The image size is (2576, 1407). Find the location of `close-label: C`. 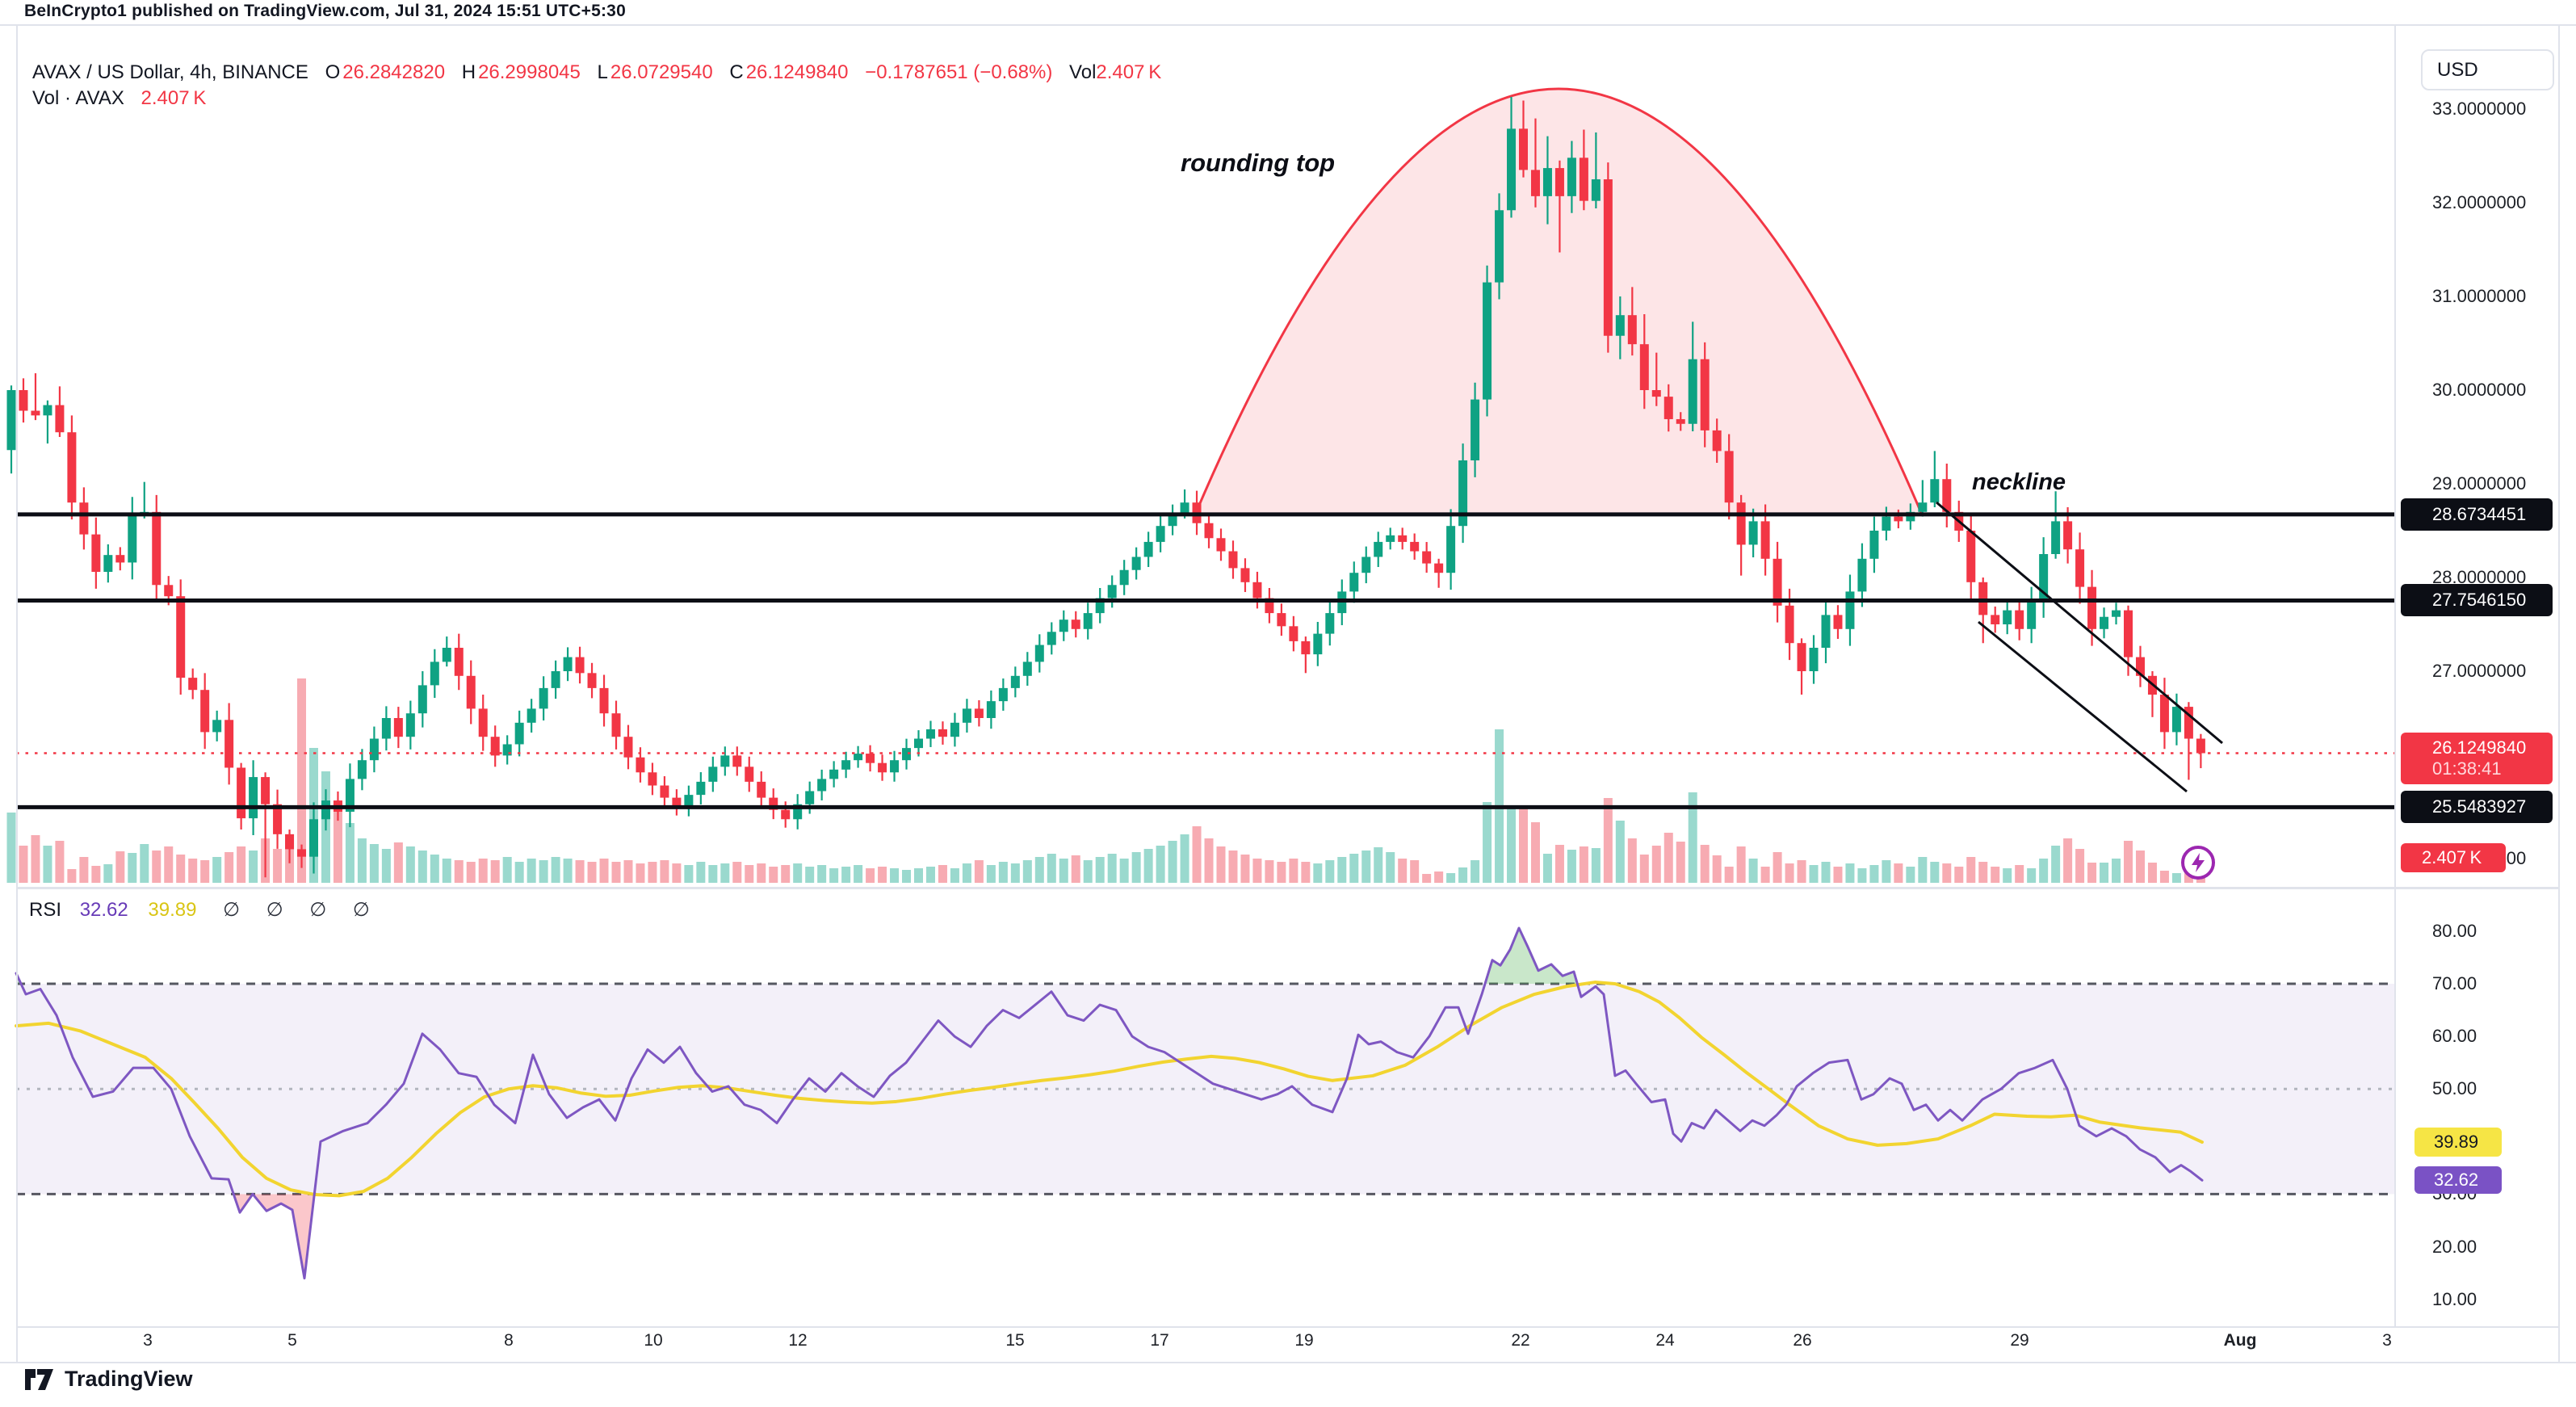

close-label: C is located at coordinates (736, 72).